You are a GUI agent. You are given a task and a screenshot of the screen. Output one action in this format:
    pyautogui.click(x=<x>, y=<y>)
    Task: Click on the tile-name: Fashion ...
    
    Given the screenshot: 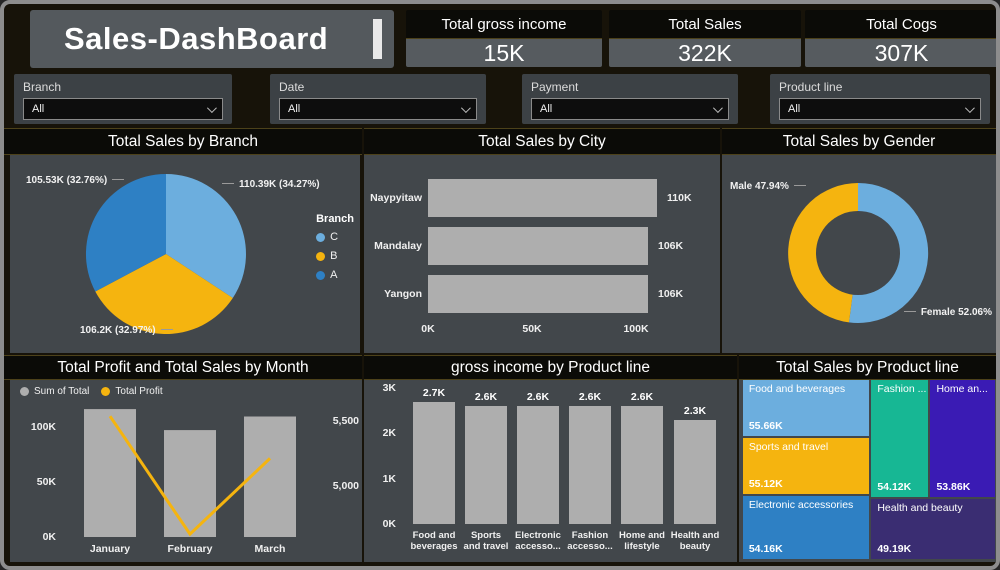 What is the action you would take?
    pyautogui.click(x=902, y=389)
    